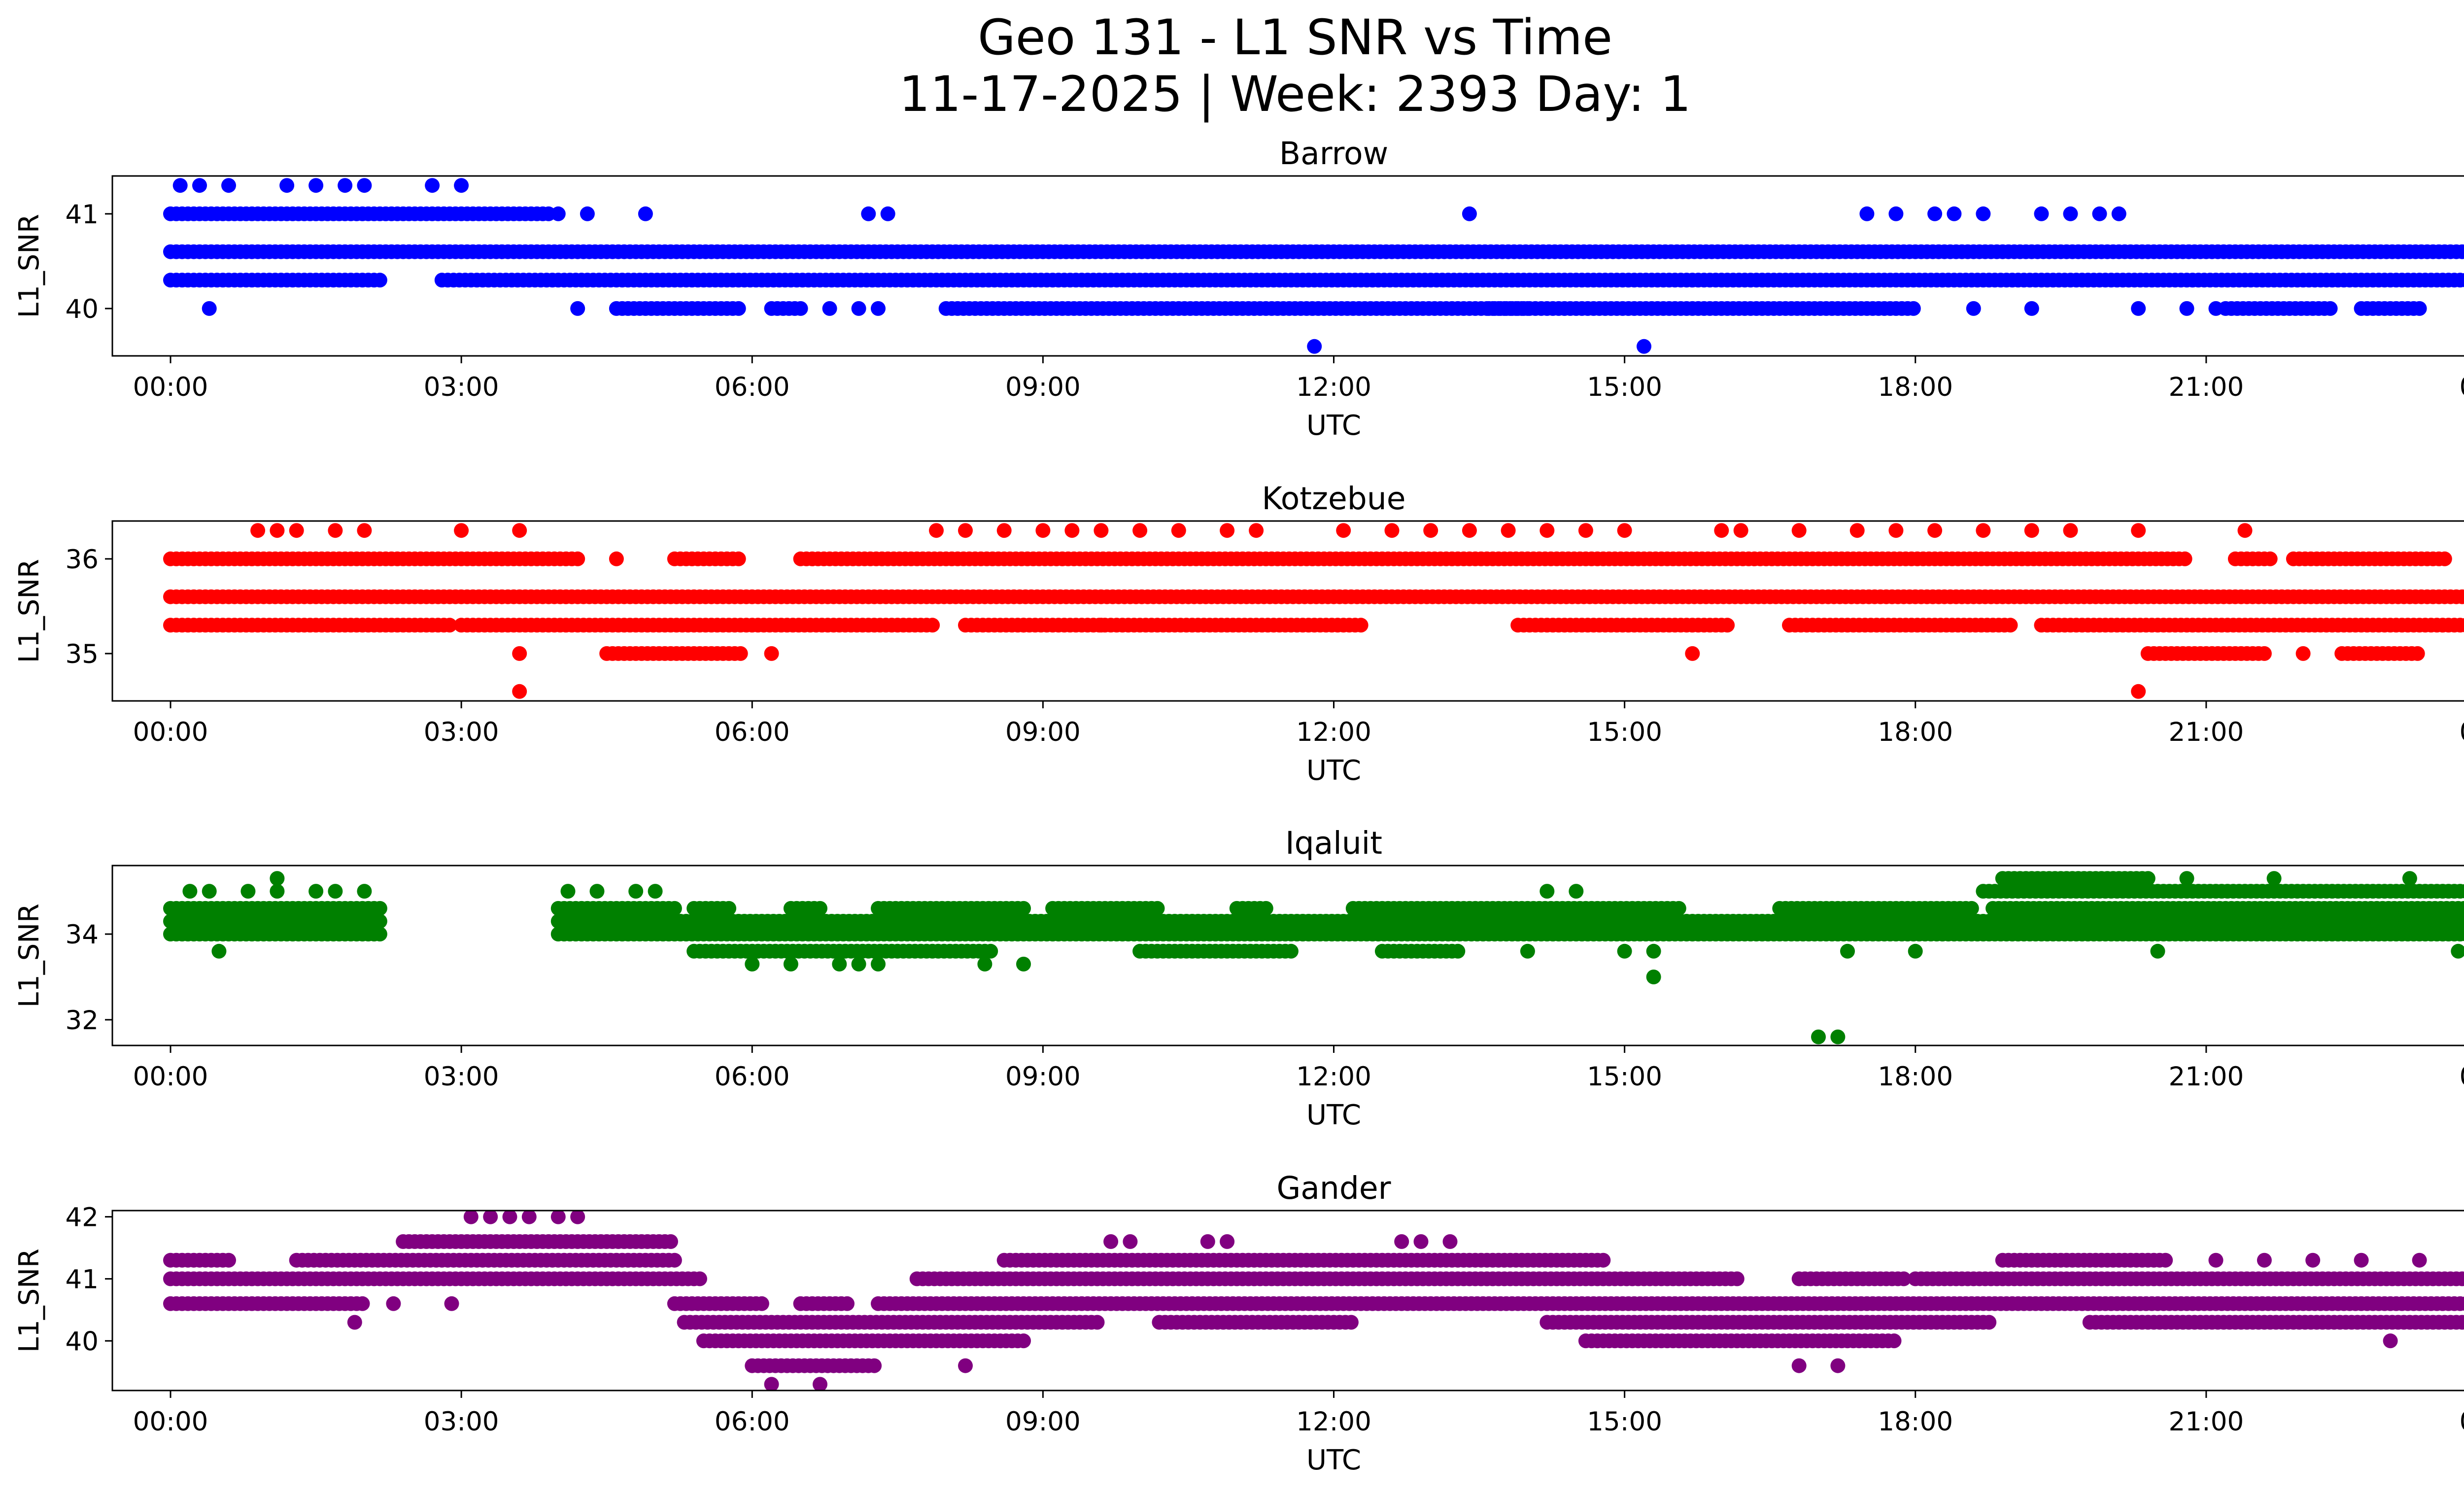 This screenshot has width=2464, height=1495. I want to click on y-tick-label: 40, so click(82, 309).